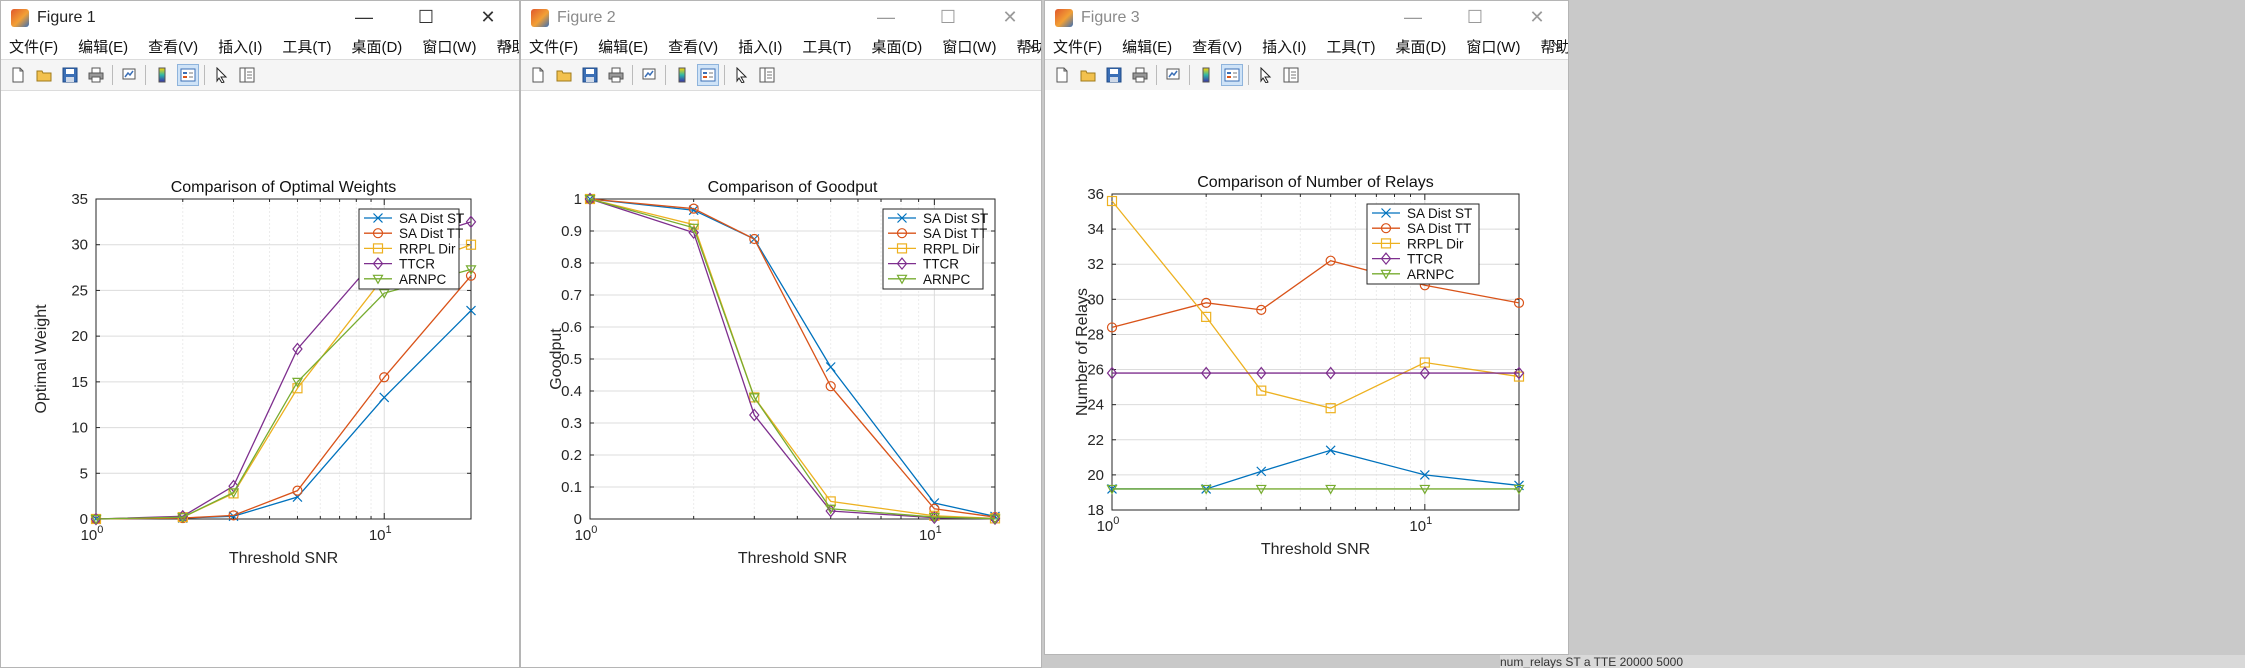 Image resolution: width=2245 pixels, height=668 pixels. What do you see at coordinates (781, 17) in the screenshot?
I see `title-bar: Figure 2 — ☐ ✕` at bounding box center [781, 17].